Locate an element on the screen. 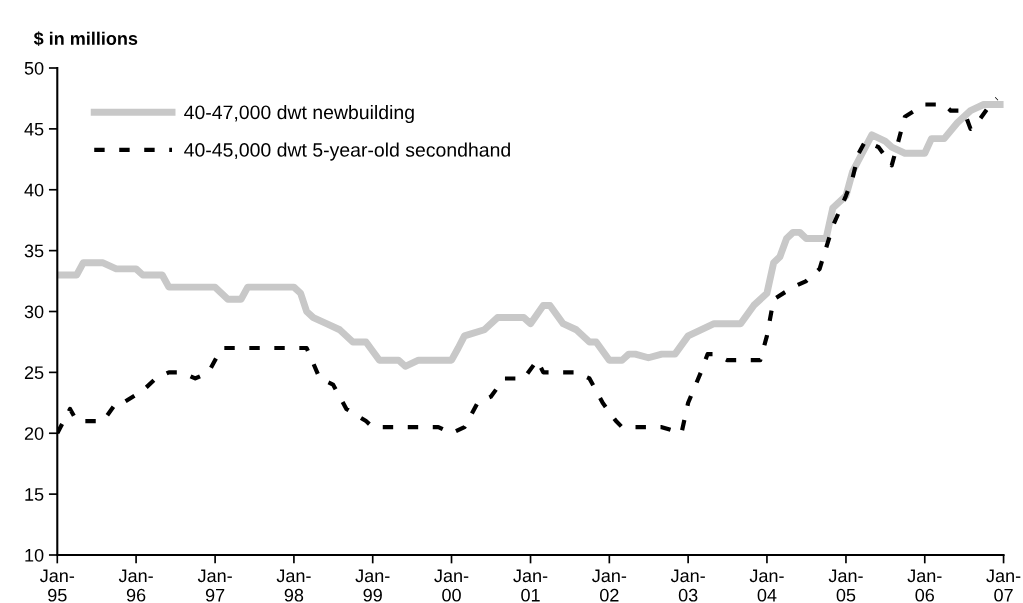 The width and height of the screenshot is (1023, 603). x-tick-label: Jan- 07 is located at coordinates (1003, 585).